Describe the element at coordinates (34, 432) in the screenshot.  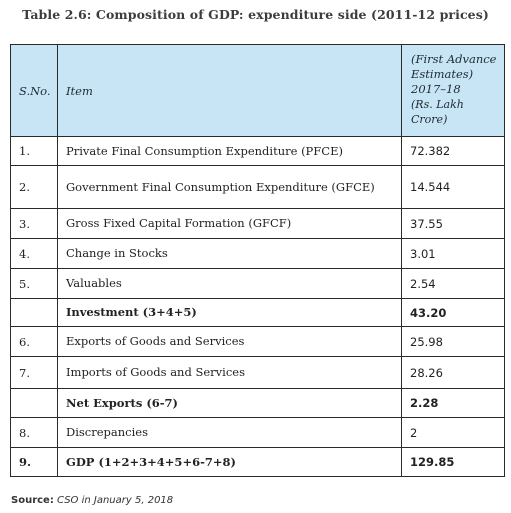
I see `row-sno: 8.` at that location.